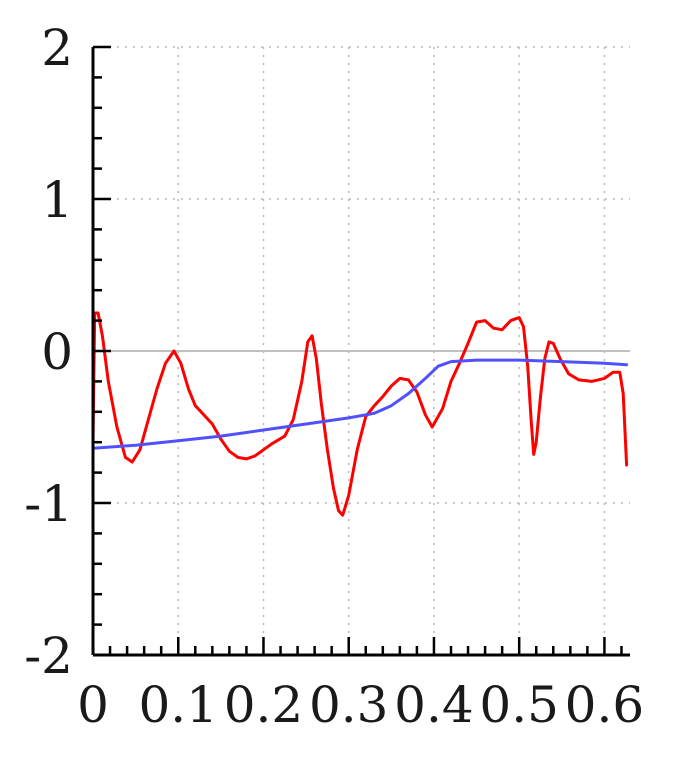  I want to click on x-tick-label: 0.4, so click(434, 705).